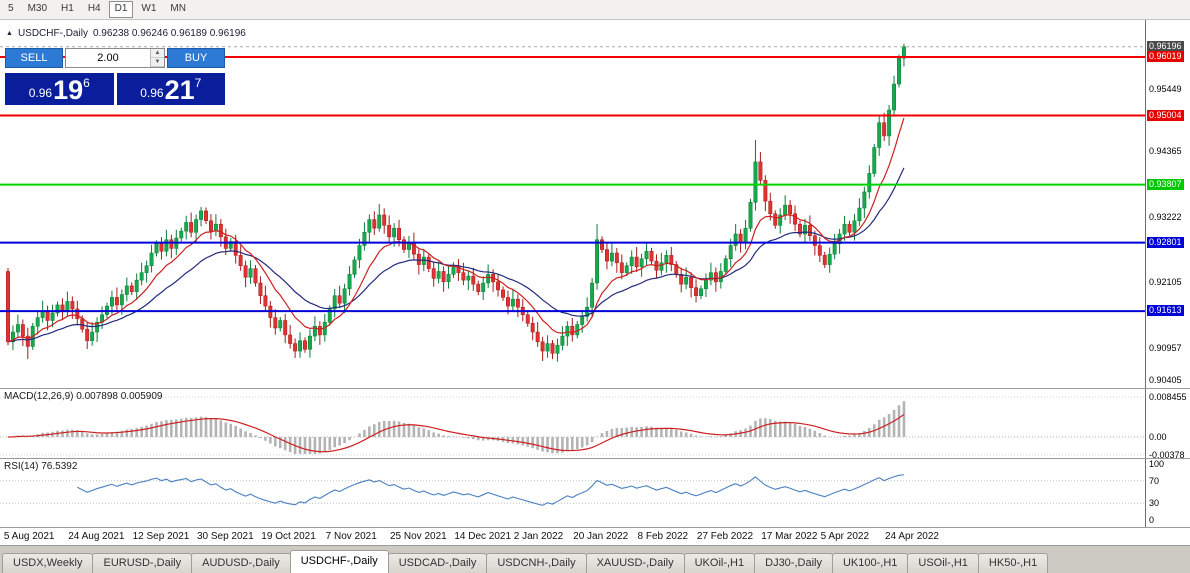 The width and height of the screenshot is (1190, 573). Describe the element at coordinates (169, 33) in the screenshot. I see `chart-ohlc-values: 0.96238 0.96246 0.96189 0.96196` at that location.